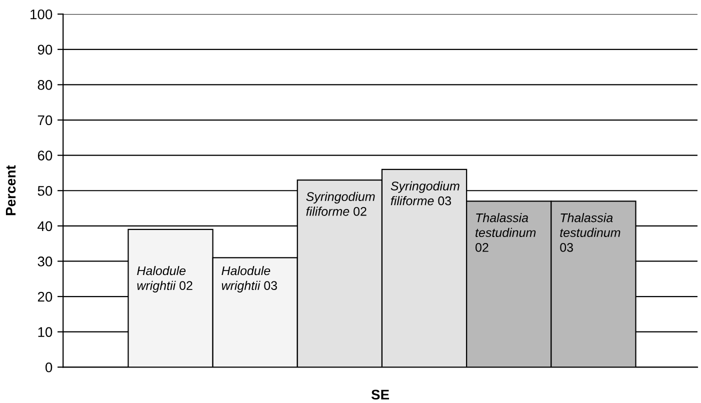 This screenshot has height=403, width=701. Describe the element at coordinates (45, 297) in the screenshot. I see `y-tick-label: 20` at that location.